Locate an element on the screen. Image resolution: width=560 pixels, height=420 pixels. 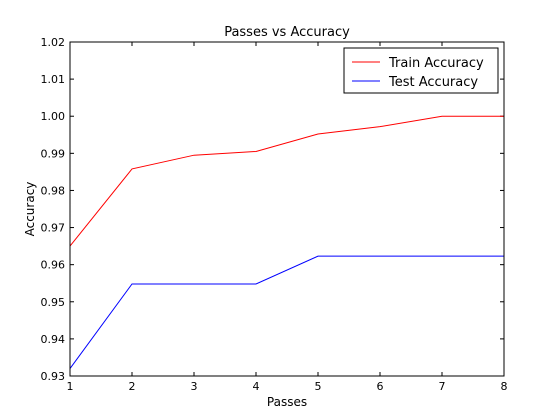
y-tick-label: 0.98 is located at coordinates (53, 190).